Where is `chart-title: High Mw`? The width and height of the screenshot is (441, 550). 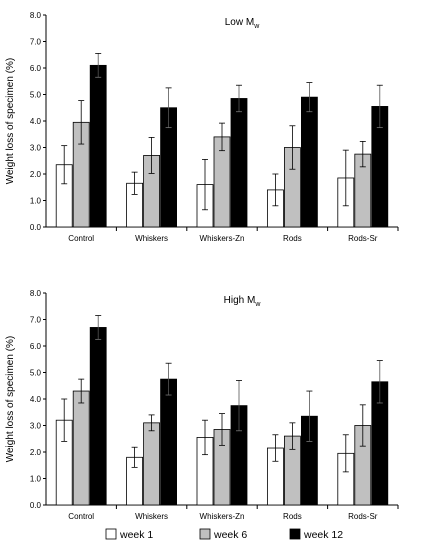 chart-title: High Mw is located at coordinates (243, 301).